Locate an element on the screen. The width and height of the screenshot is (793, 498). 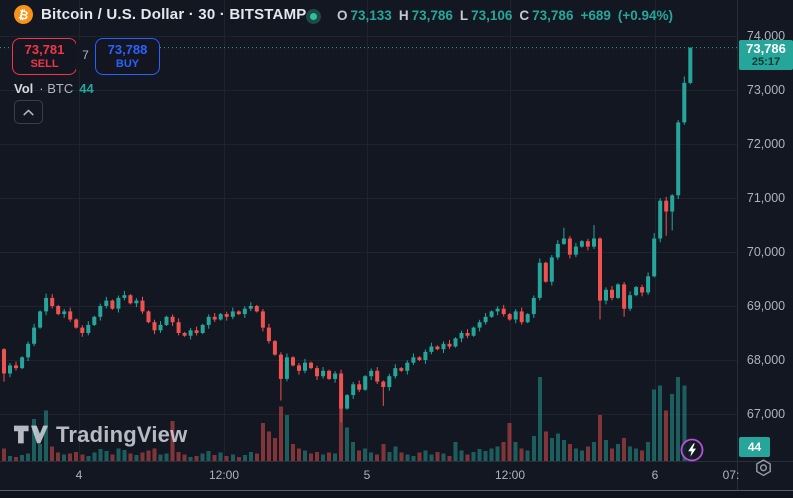
price-axis-label: 72,000 is located at coordinates (766, 144).